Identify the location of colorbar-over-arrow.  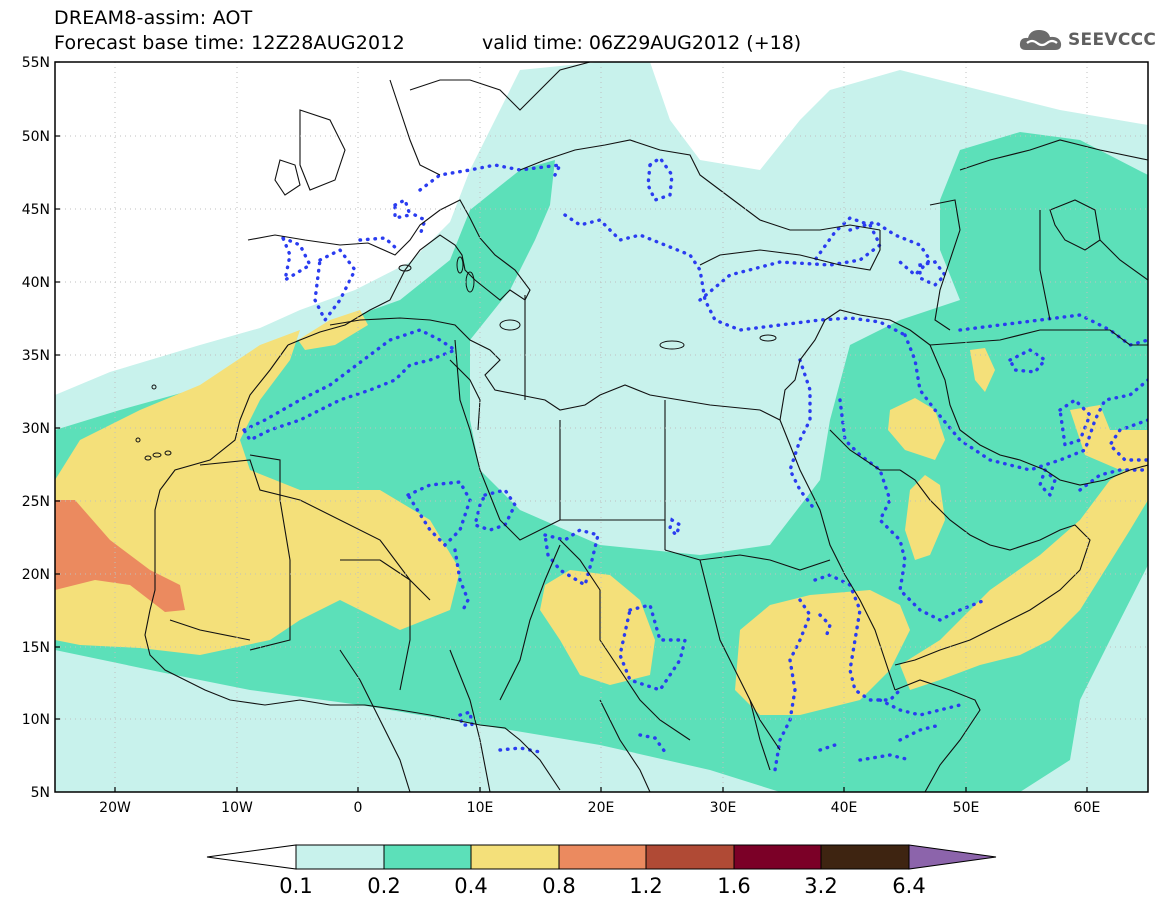
(952, 857).